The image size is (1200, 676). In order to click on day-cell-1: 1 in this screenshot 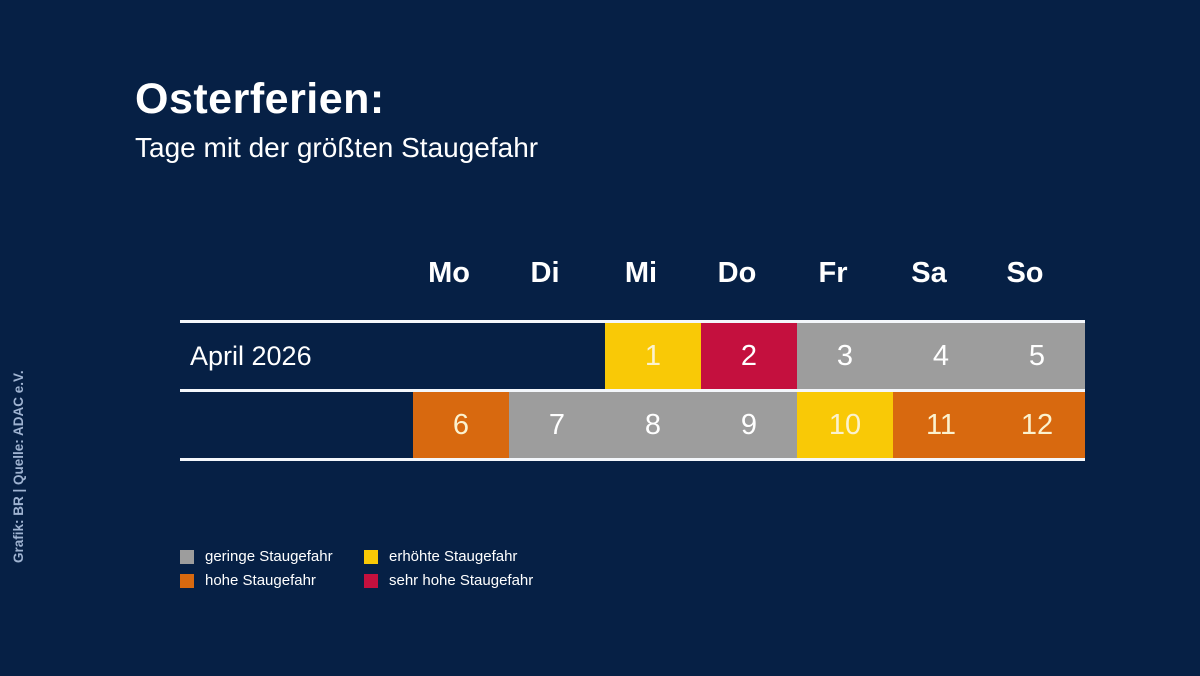, I will do `click(653, 356)`.